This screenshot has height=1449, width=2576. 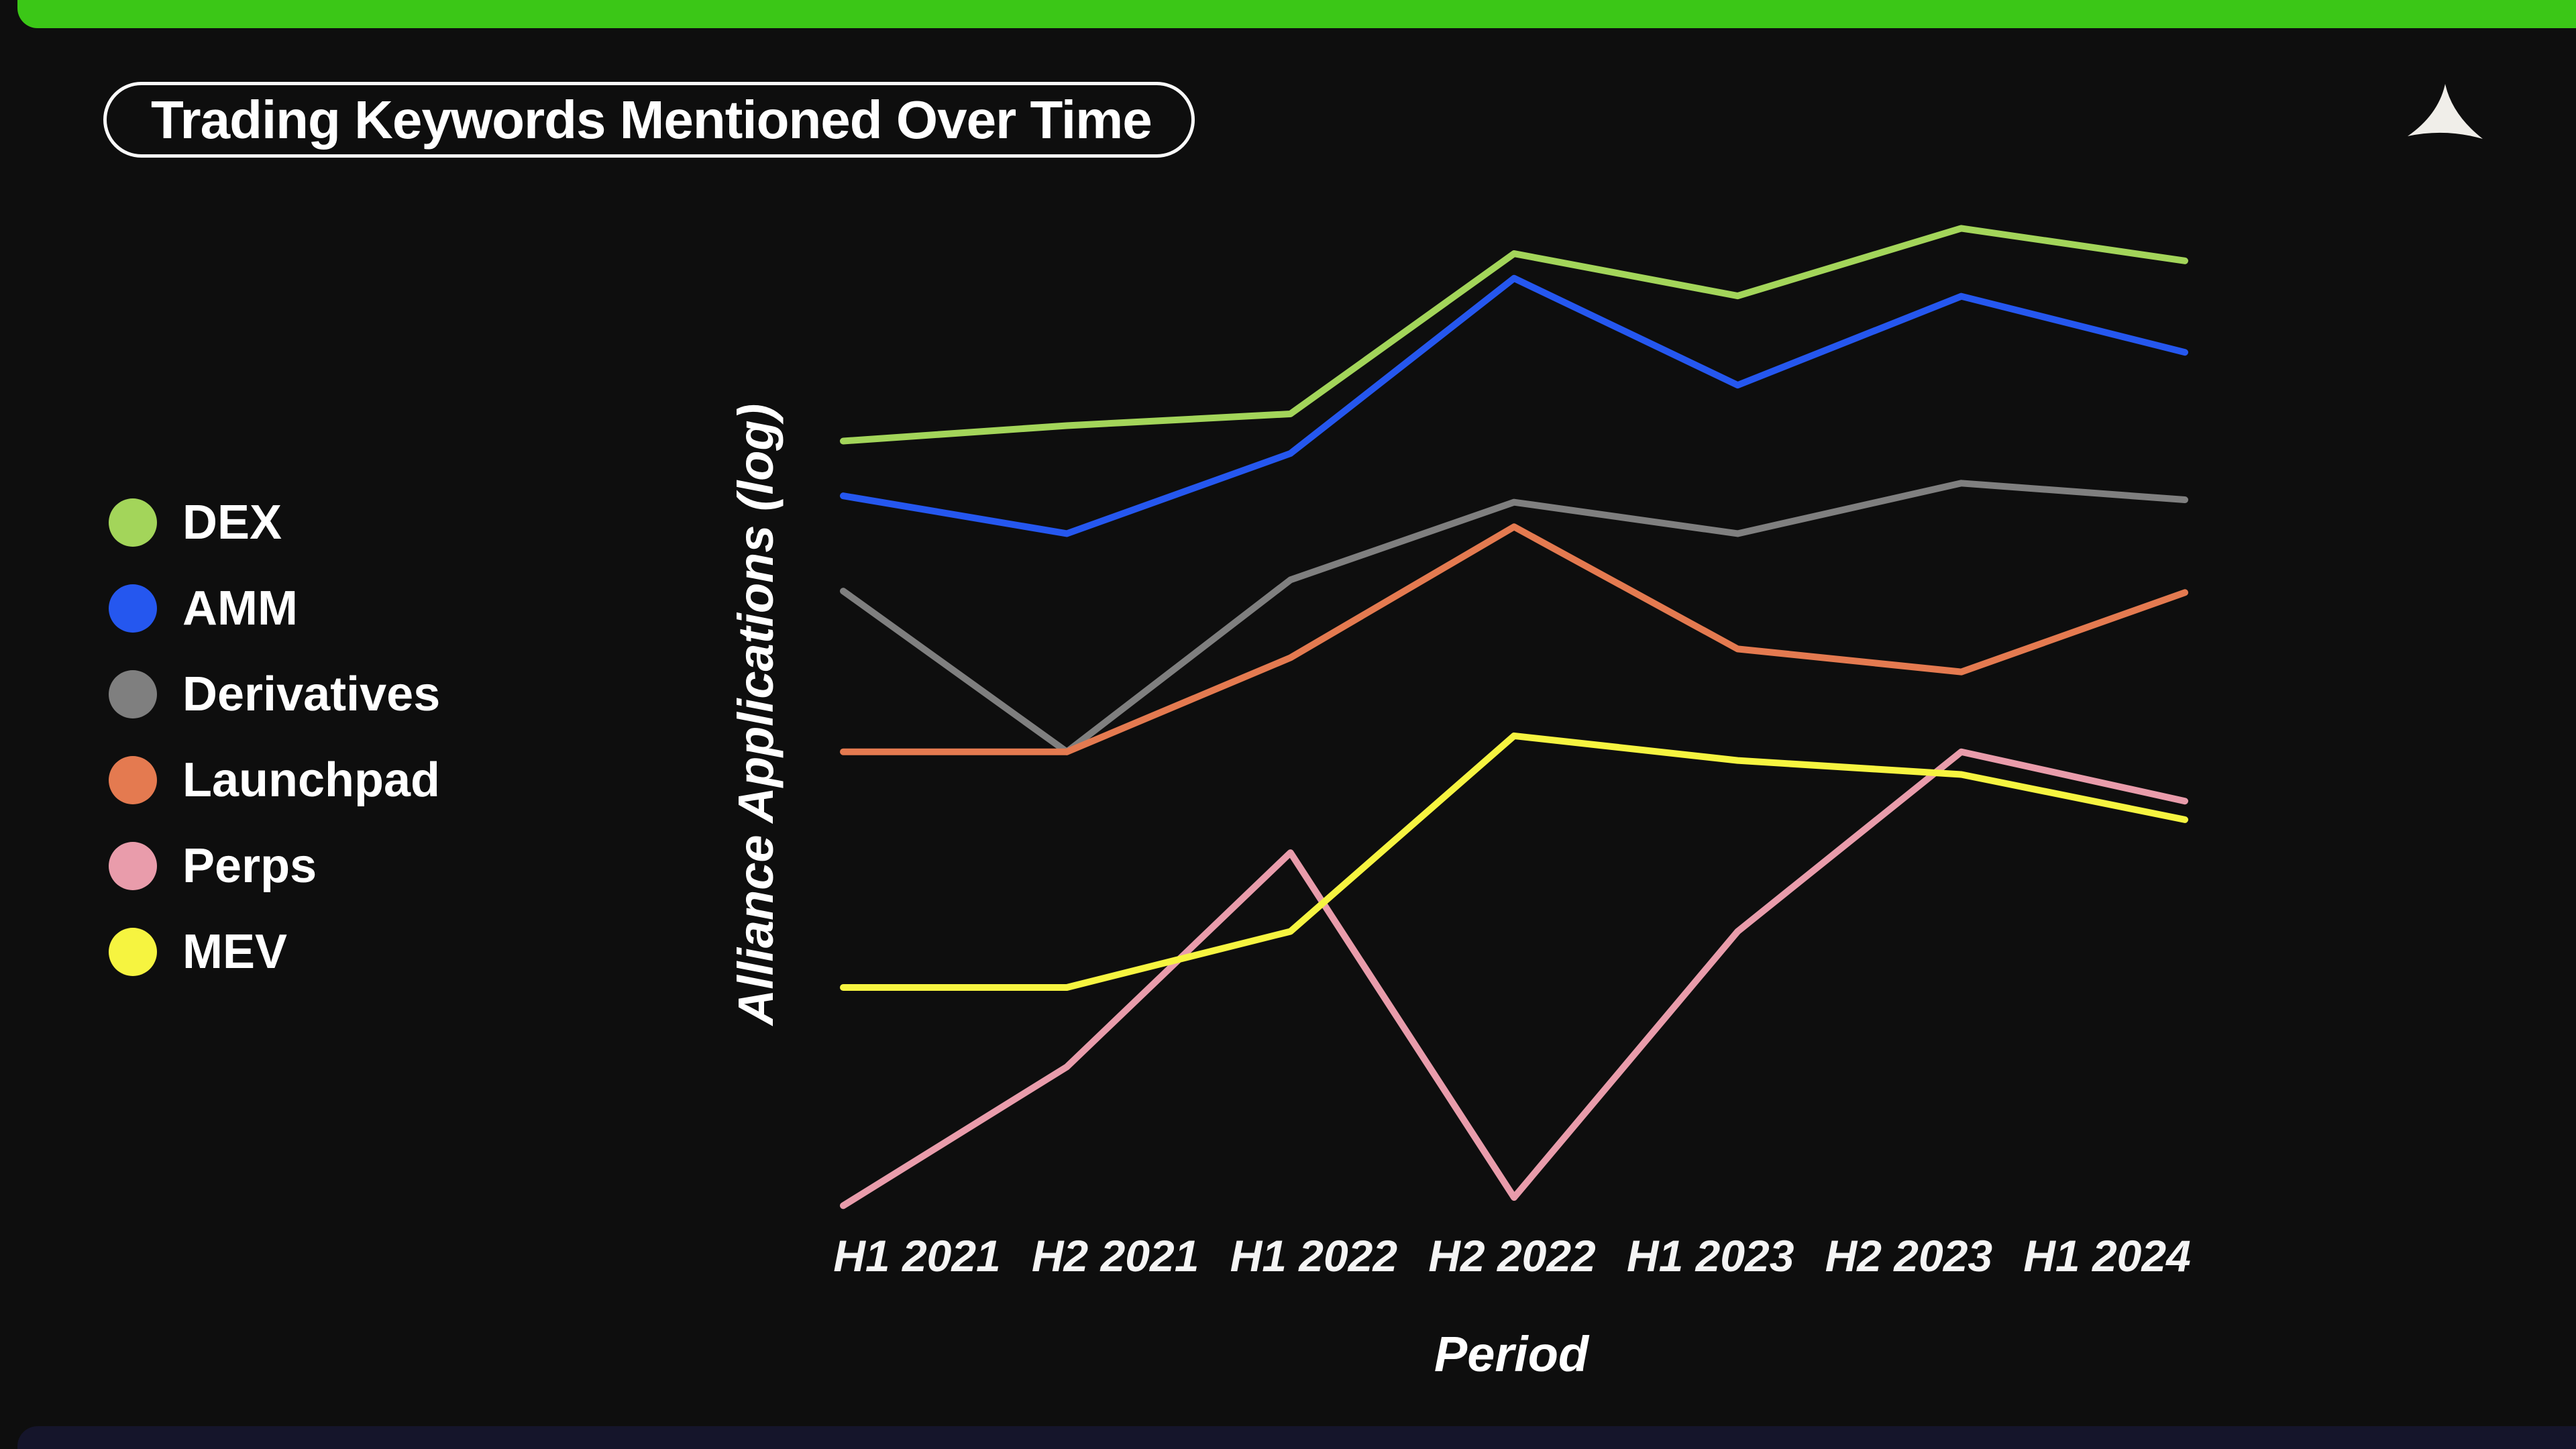 I want to click on legend-label: DEX, so click(x=232, y=522).